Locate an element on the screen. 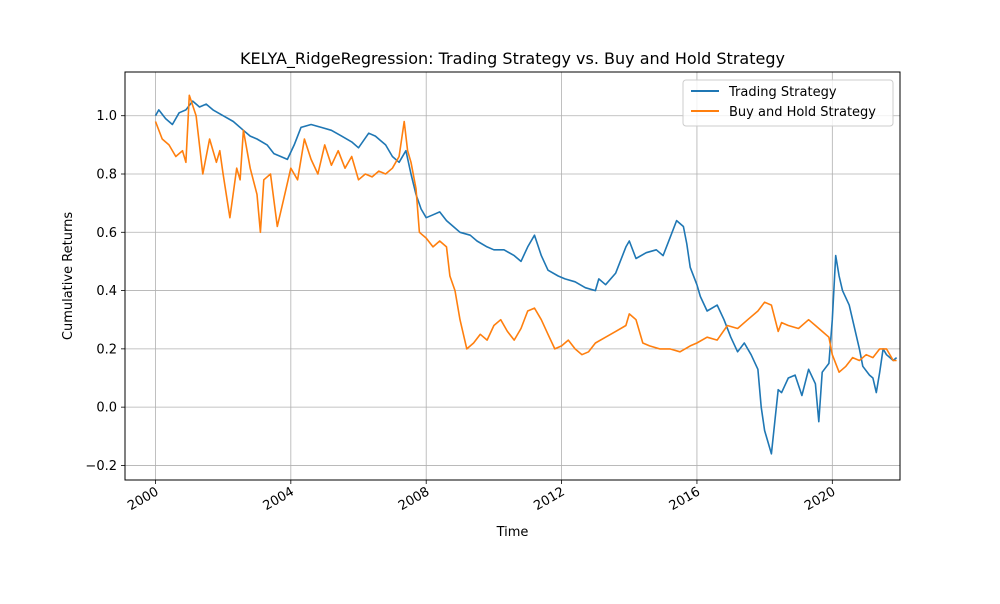 The width and height of the screenshot is (1000, 604). y-tick-label: 0.0 is located at coordinates (106, 408).